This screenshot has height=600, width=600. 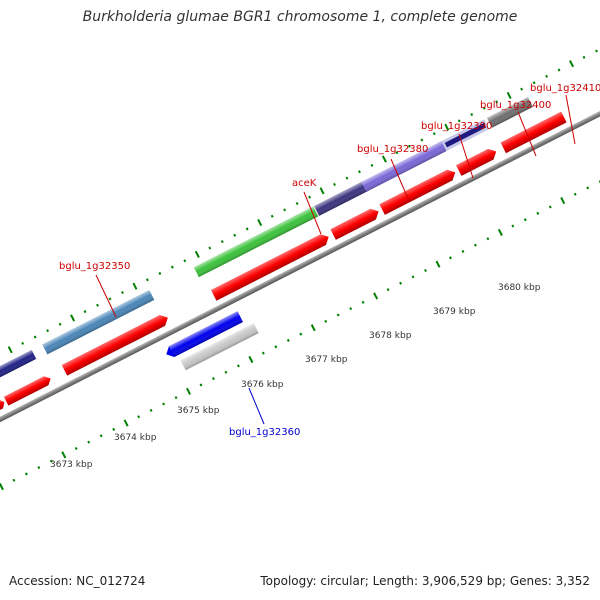 I want to click on cds-bglu_1g32410, so click(x=533, y=132).